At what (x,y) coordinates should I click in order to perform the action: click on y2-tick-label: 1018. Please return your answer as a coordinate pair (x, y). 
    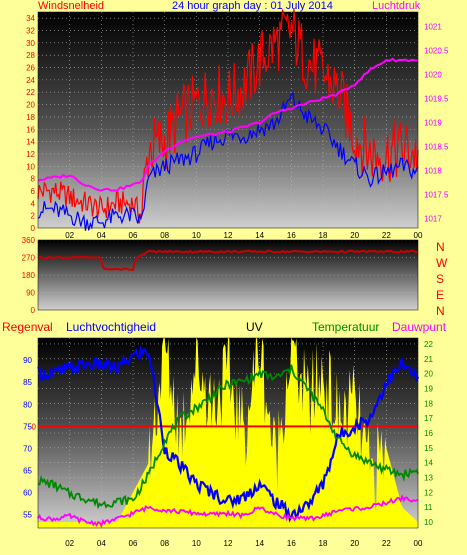
    Looking at the image, I should click on (433, 170).